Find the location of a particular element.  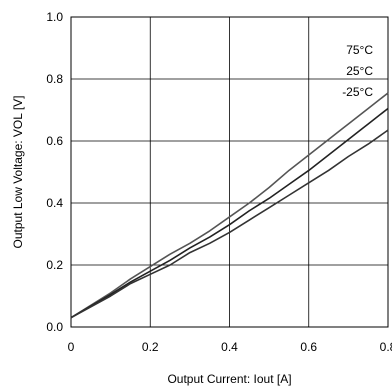

y-tick-label: 0.0 is located at coordinates (54, 327).